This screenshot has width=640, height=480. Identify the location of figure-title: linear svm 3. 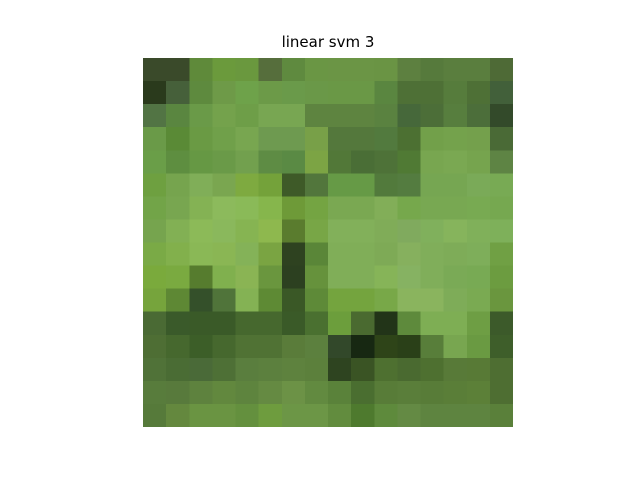
(328, 42).